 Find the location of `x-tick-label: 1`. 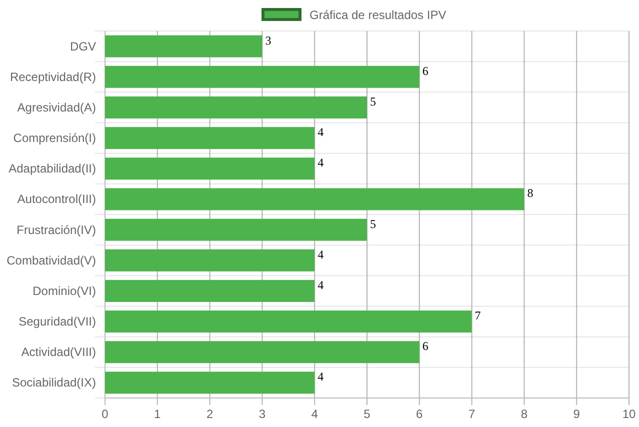

x-tick-label: 1 is located at coordinates (158, 414).